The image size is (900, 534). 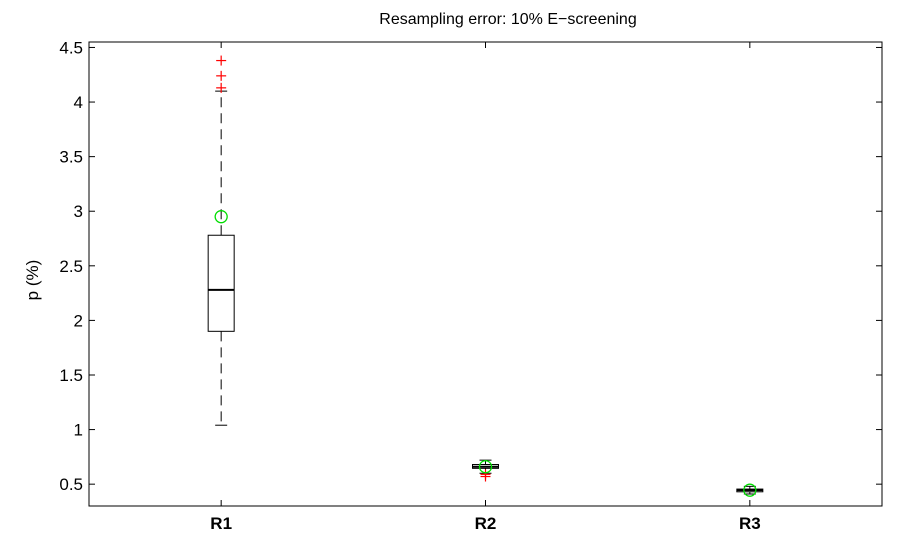 I want to click on chart-title: Resampling error: 10% E−screening, so click(x=507, y=19).